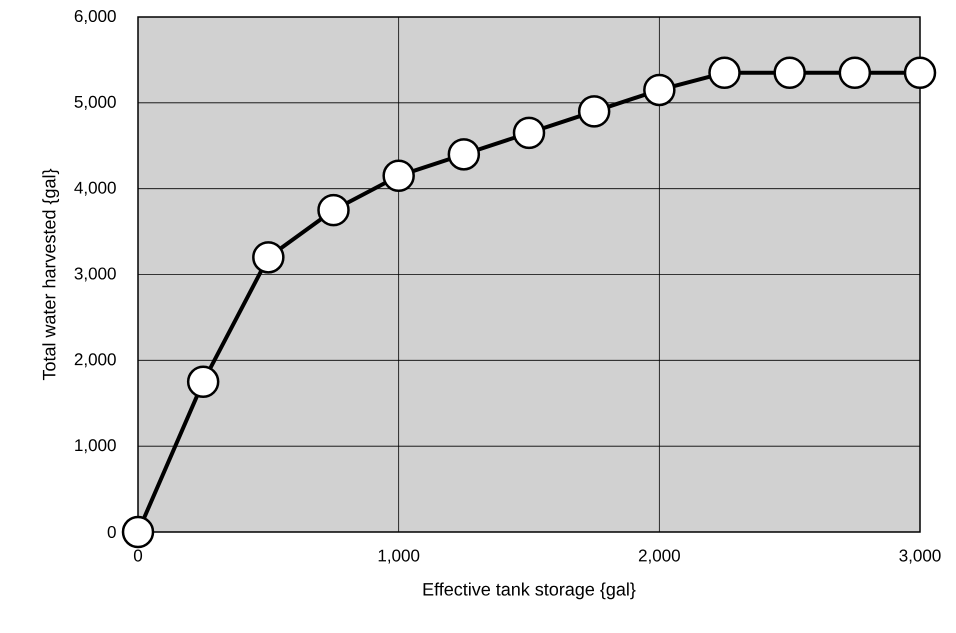  What do you see at coordinates (51, 274) in the screenshot?
I see `y-axis-title: Total water harvested {gal}` at bounding box center [51, 274].